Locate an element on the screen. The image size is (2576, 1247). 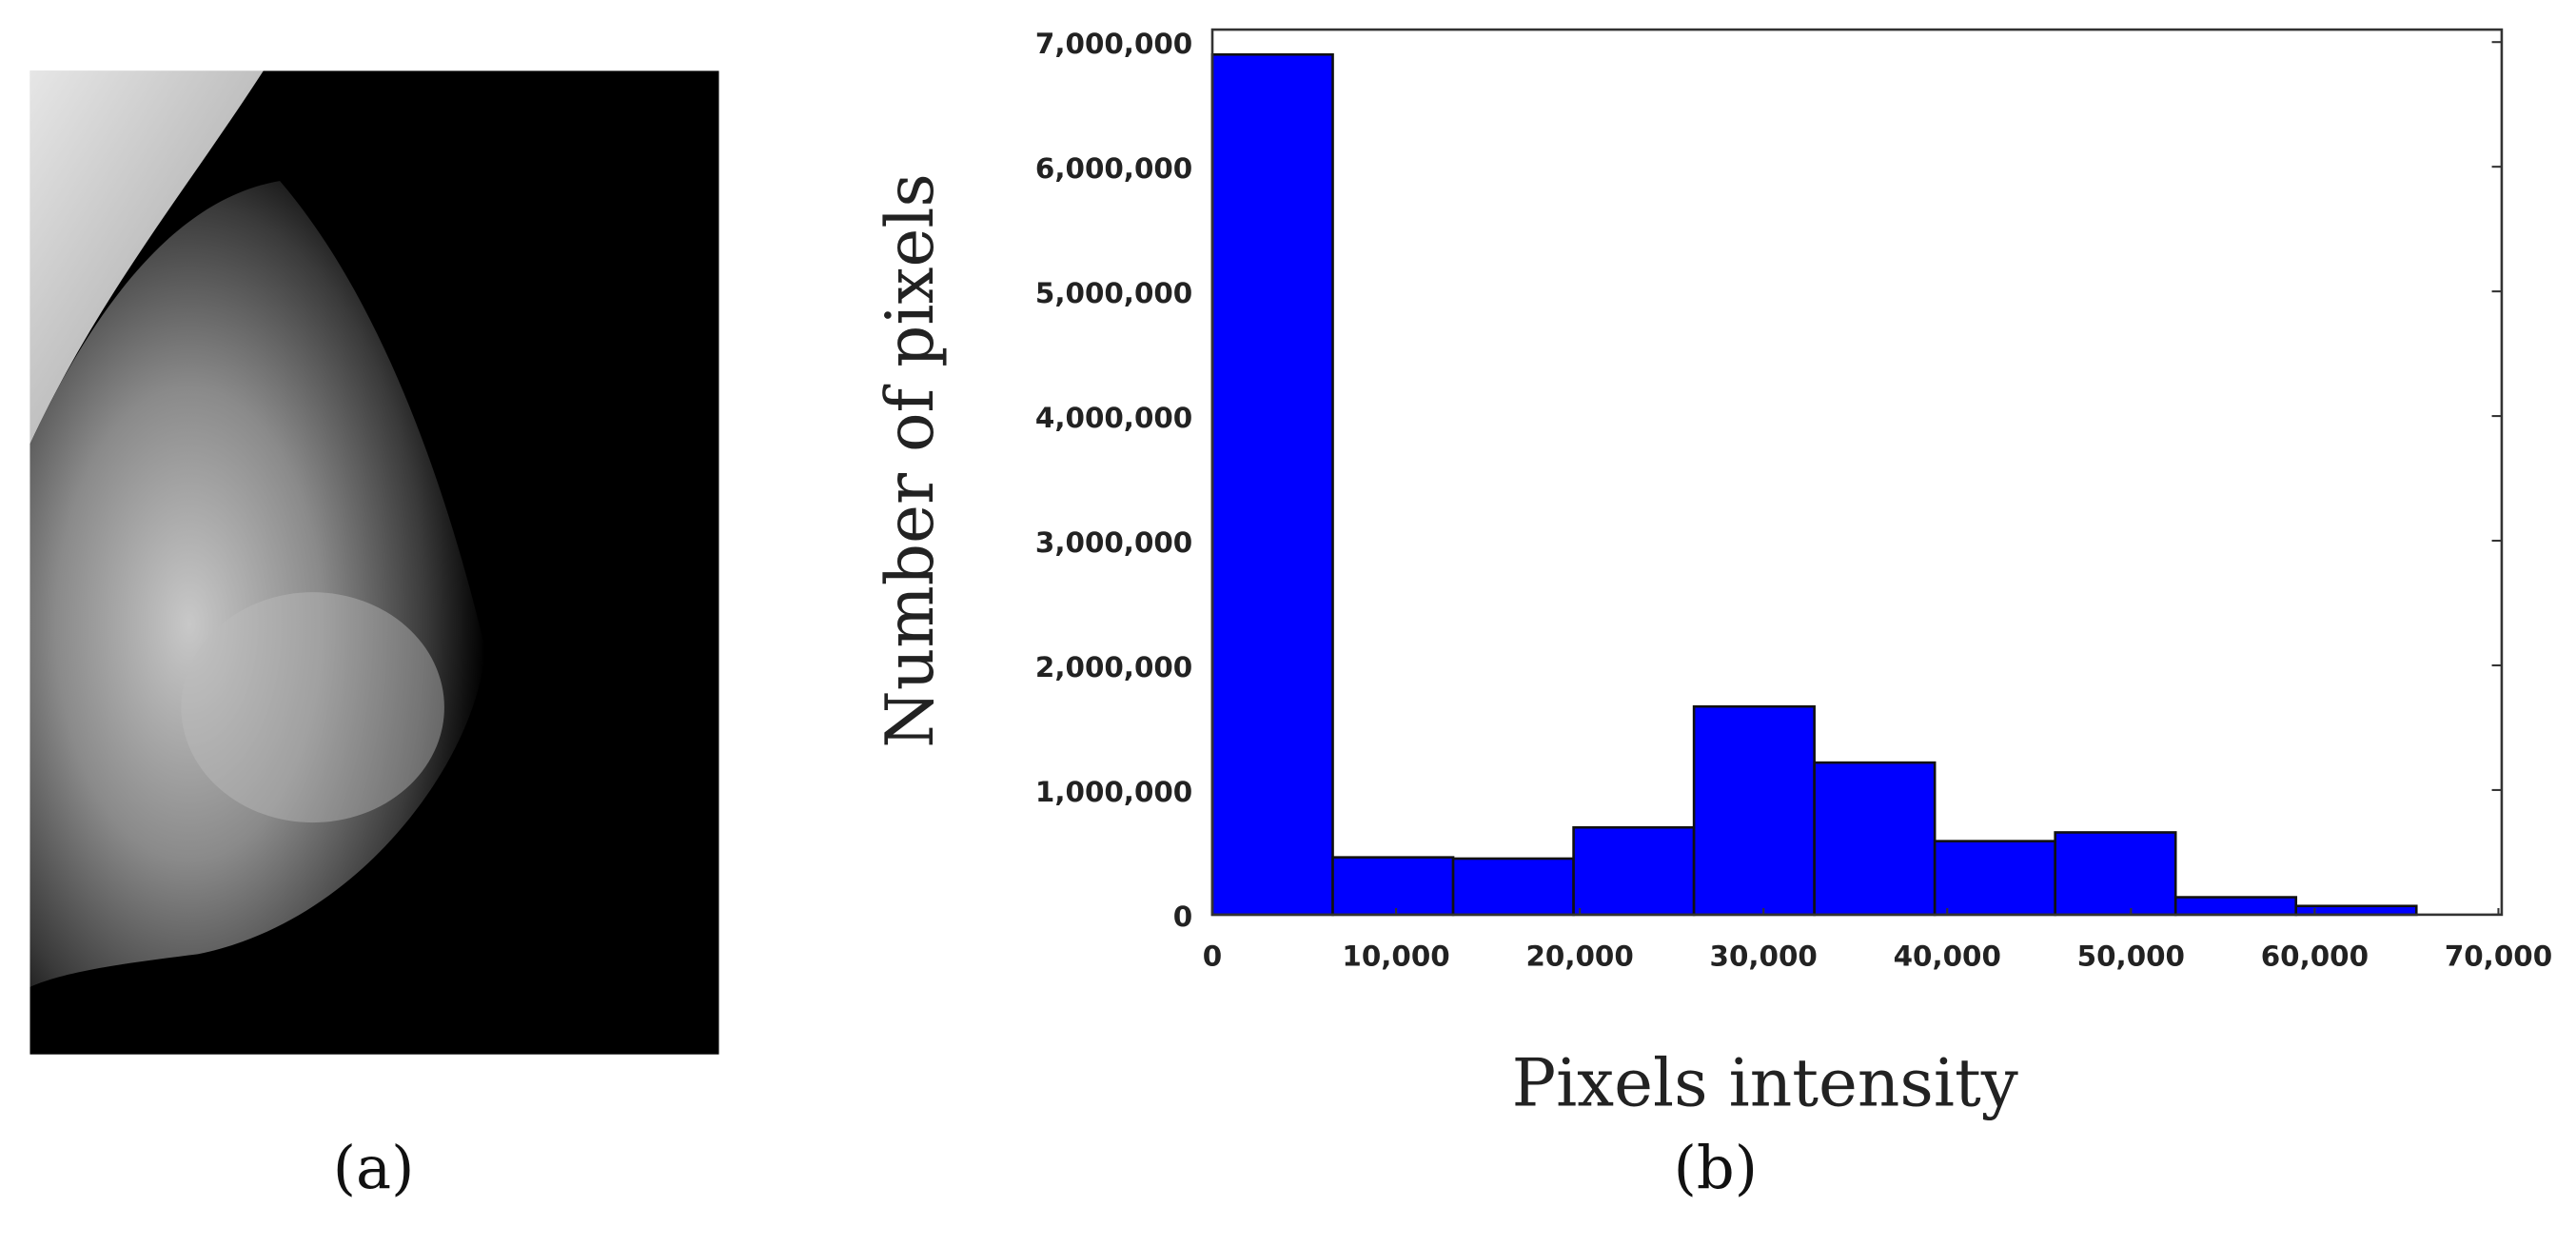
x-tick-label: 60,000 is located at coordinates (2315, 956).